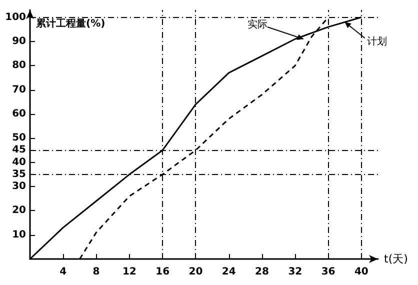 The height and width of the screenshot is (285, 418). I want to click on y-tick-label: 40, so click(19, 162).